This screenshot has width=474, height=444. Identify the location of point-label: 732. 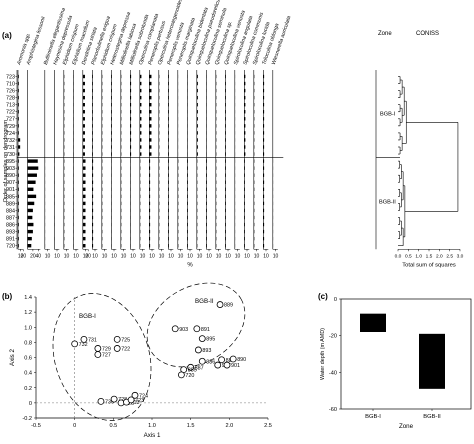
(83, 345).